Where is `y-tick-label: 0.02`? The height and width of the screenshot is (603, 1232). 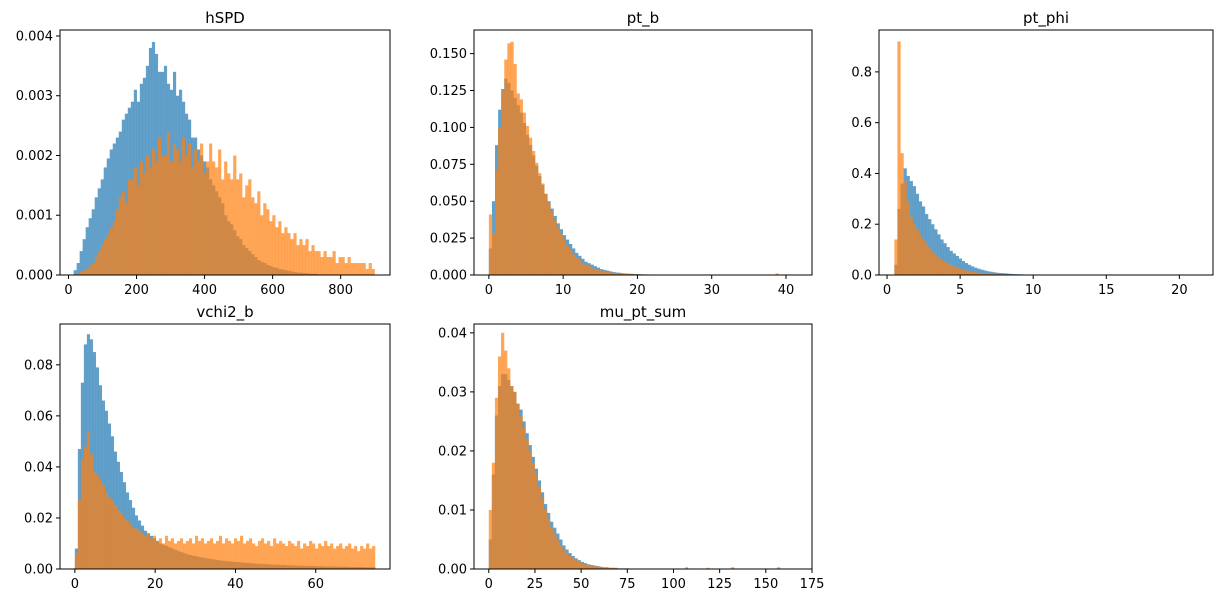
y-tick-label: 0.02 is located at coordinates (38, 518).